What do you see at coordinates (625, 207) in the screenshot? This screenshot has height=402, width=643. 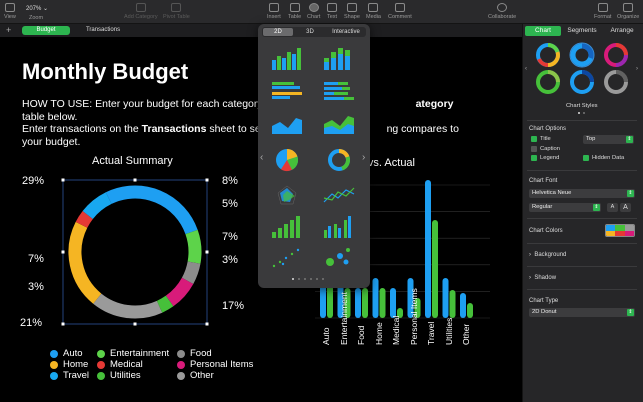 I see `increase-font-button: A` at bounding box center [625, 207].